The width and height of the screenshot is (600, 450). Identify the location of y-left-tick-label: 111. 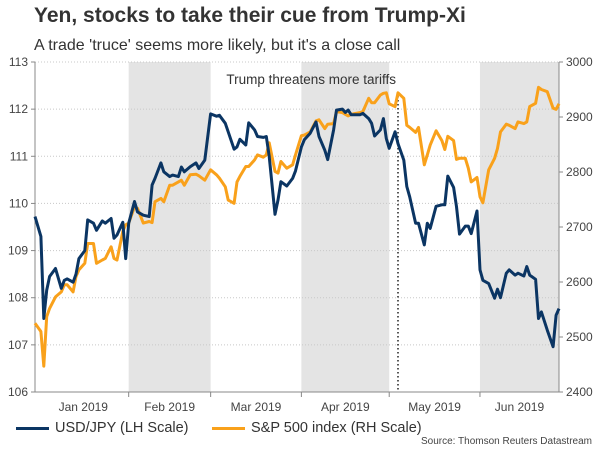
(19, 156).